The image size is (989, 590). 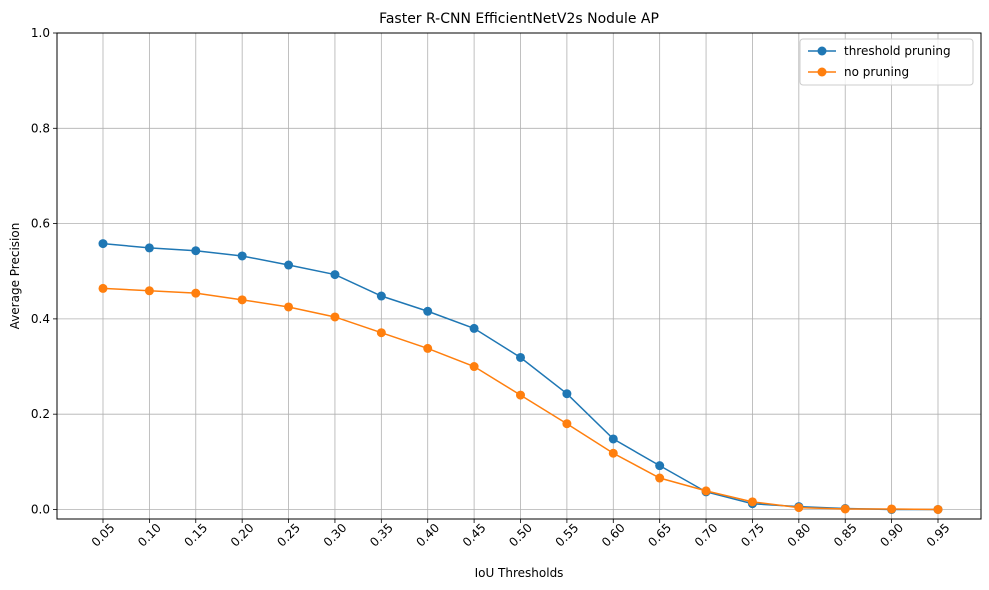 What do you see at coordinates (876, 72) in the screenshot?
I see `legend-label: no pruning` at bounding box center [876, 72].